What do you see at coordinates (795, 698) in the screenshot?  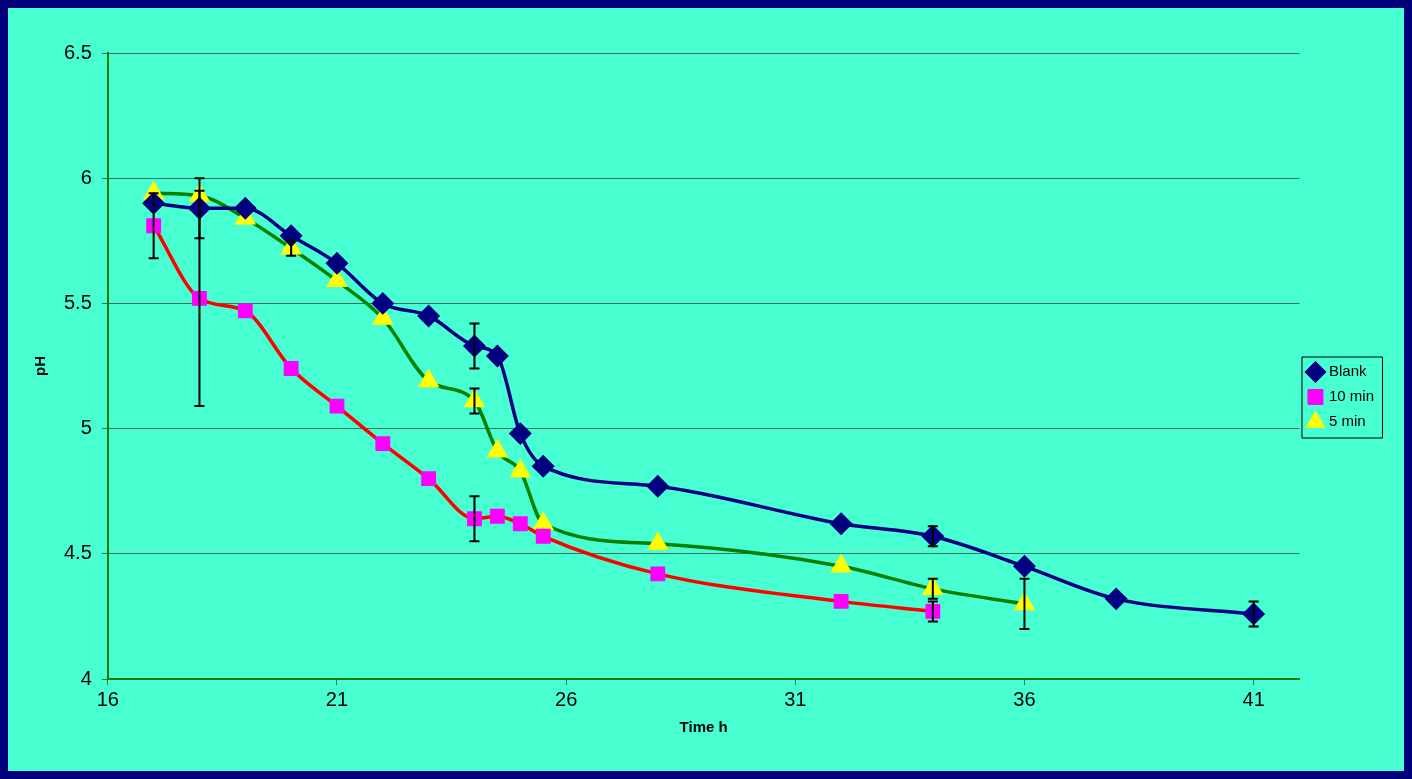 I see `x-tick-label: 31` at bounding box center [795, 698].